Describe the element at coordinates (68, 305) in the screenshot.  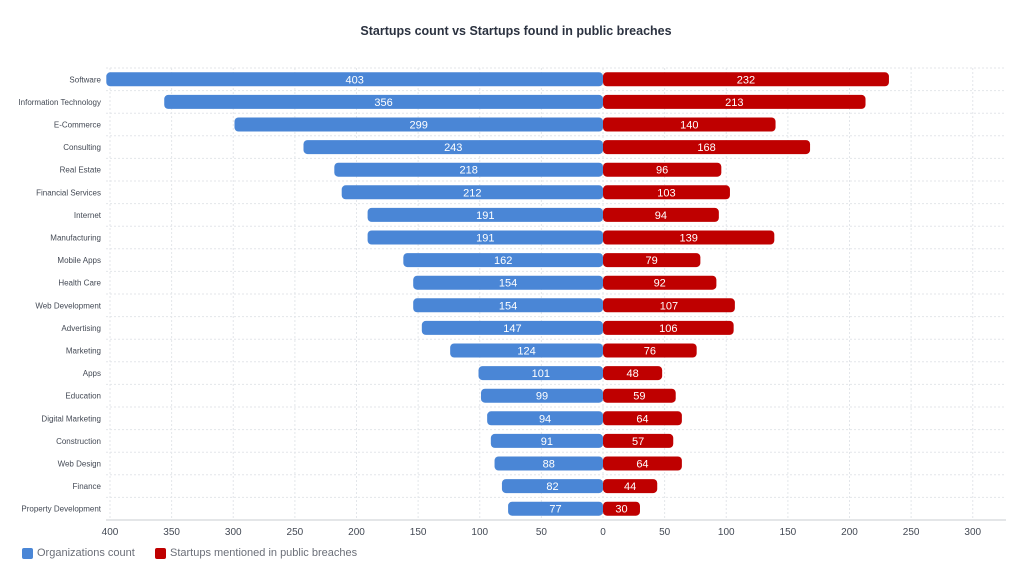
I see `category-label: Web Development` at that location.